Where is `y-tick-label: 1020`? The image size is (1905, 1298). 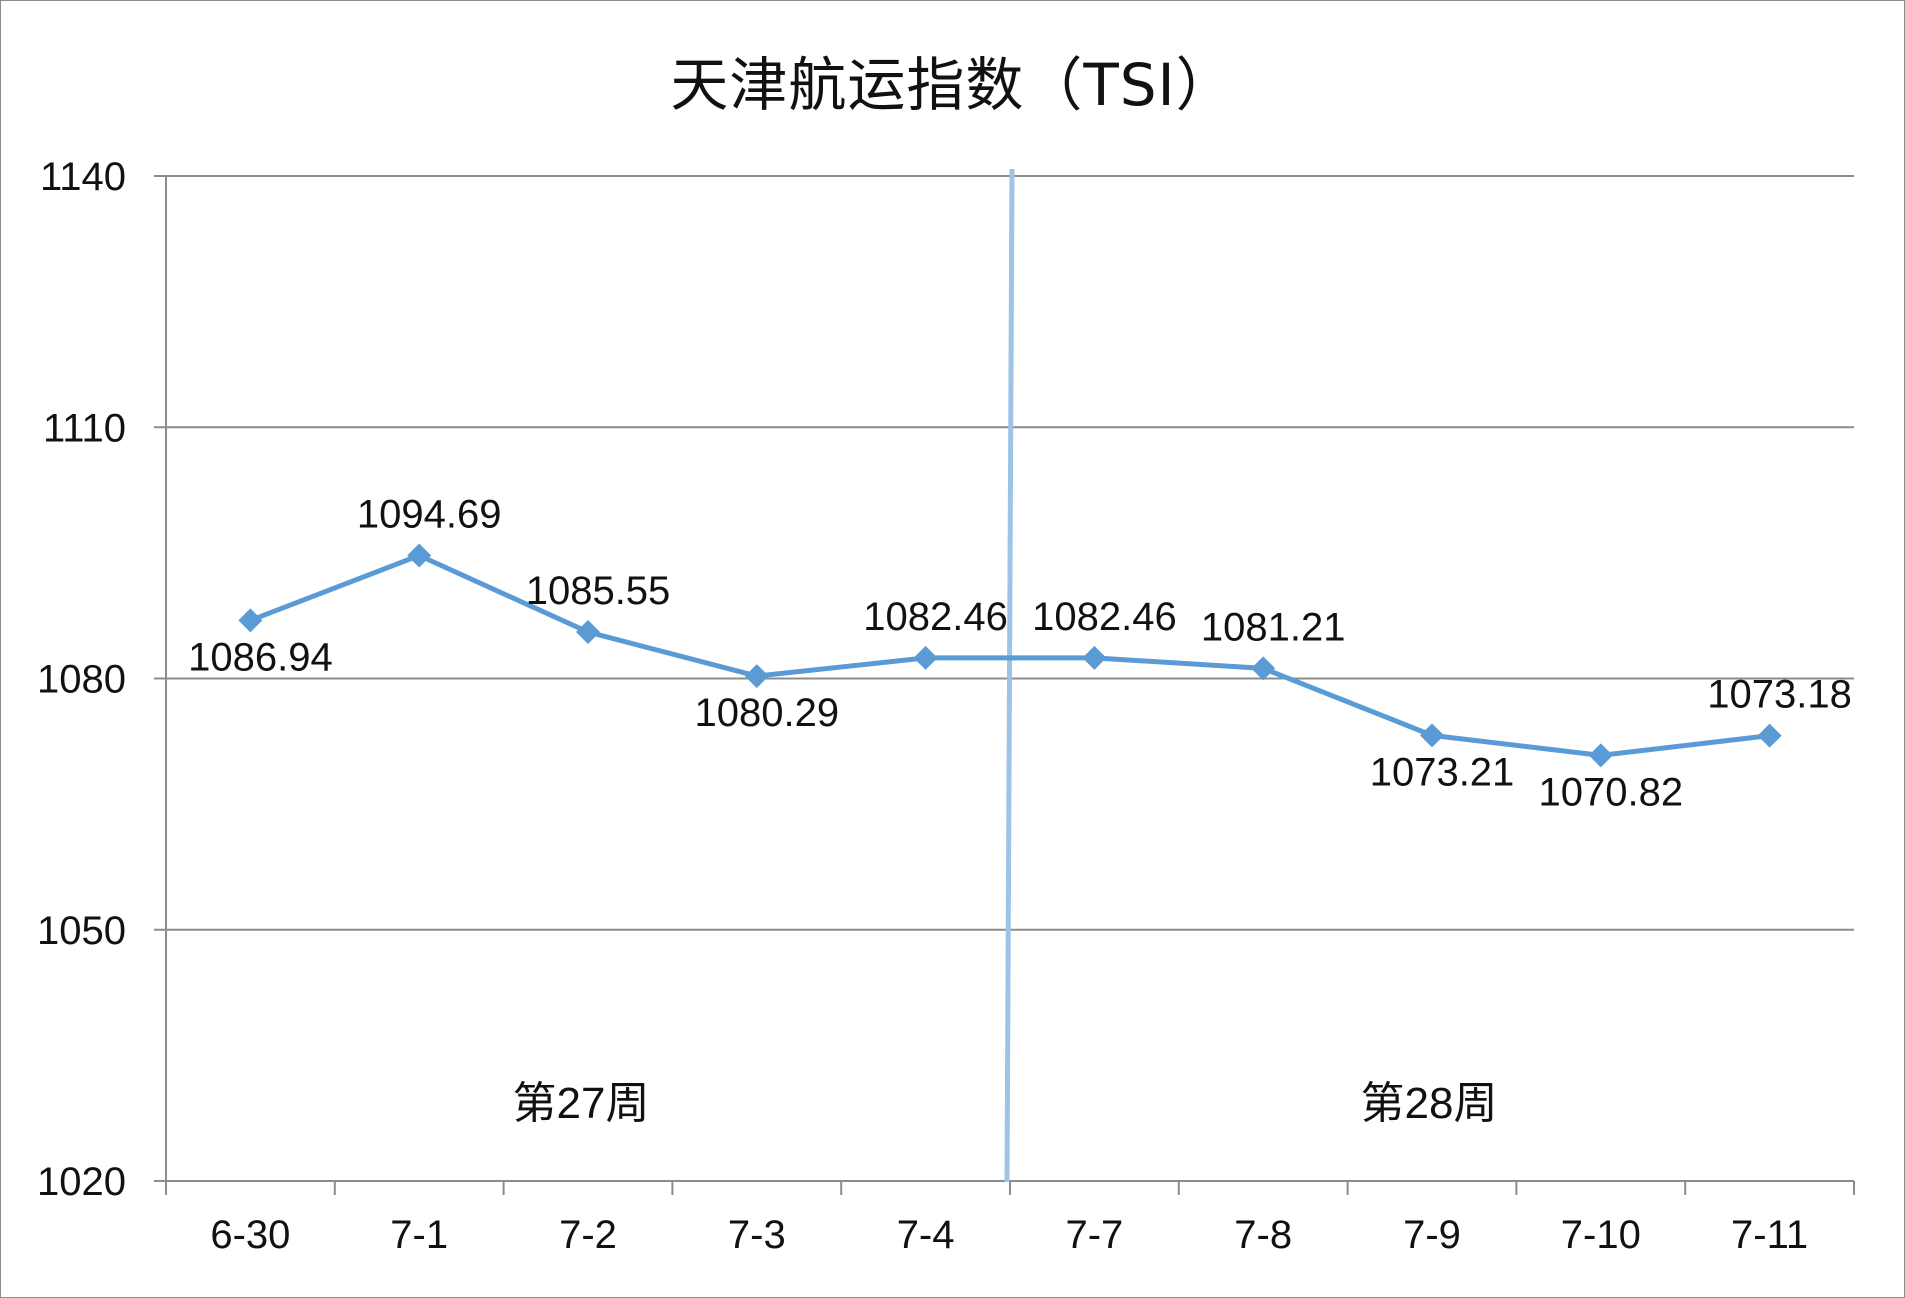
y-tick-label: 1020 is located at coordinates (81, 1182).